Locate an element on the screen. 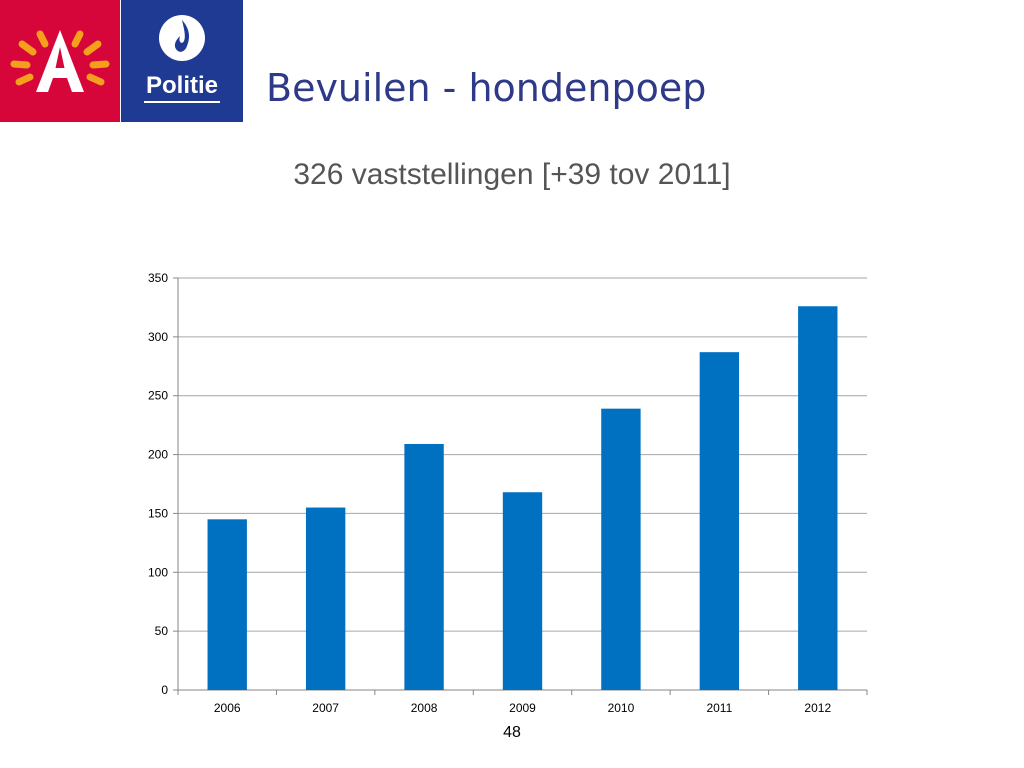 The width and height of the screenshot is (1024, 768). slide-title: Bevuilen - hondenpoep is located at coordinates (486, 88).